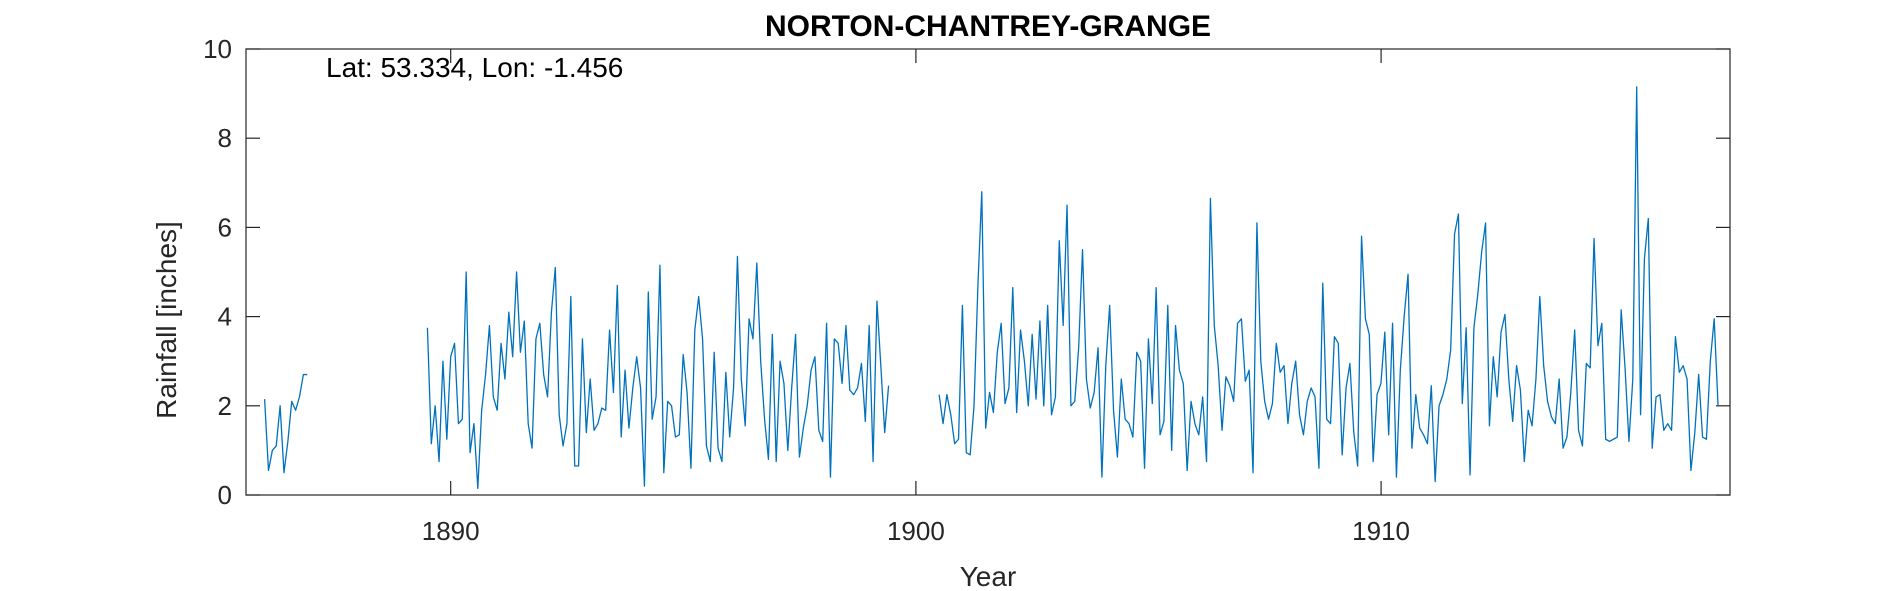 The height and width of the screenshot is (591, 1890). Describe the element at coordinates (225, 406) in the screenshot. I see `y-tick-label: 2` at that location.